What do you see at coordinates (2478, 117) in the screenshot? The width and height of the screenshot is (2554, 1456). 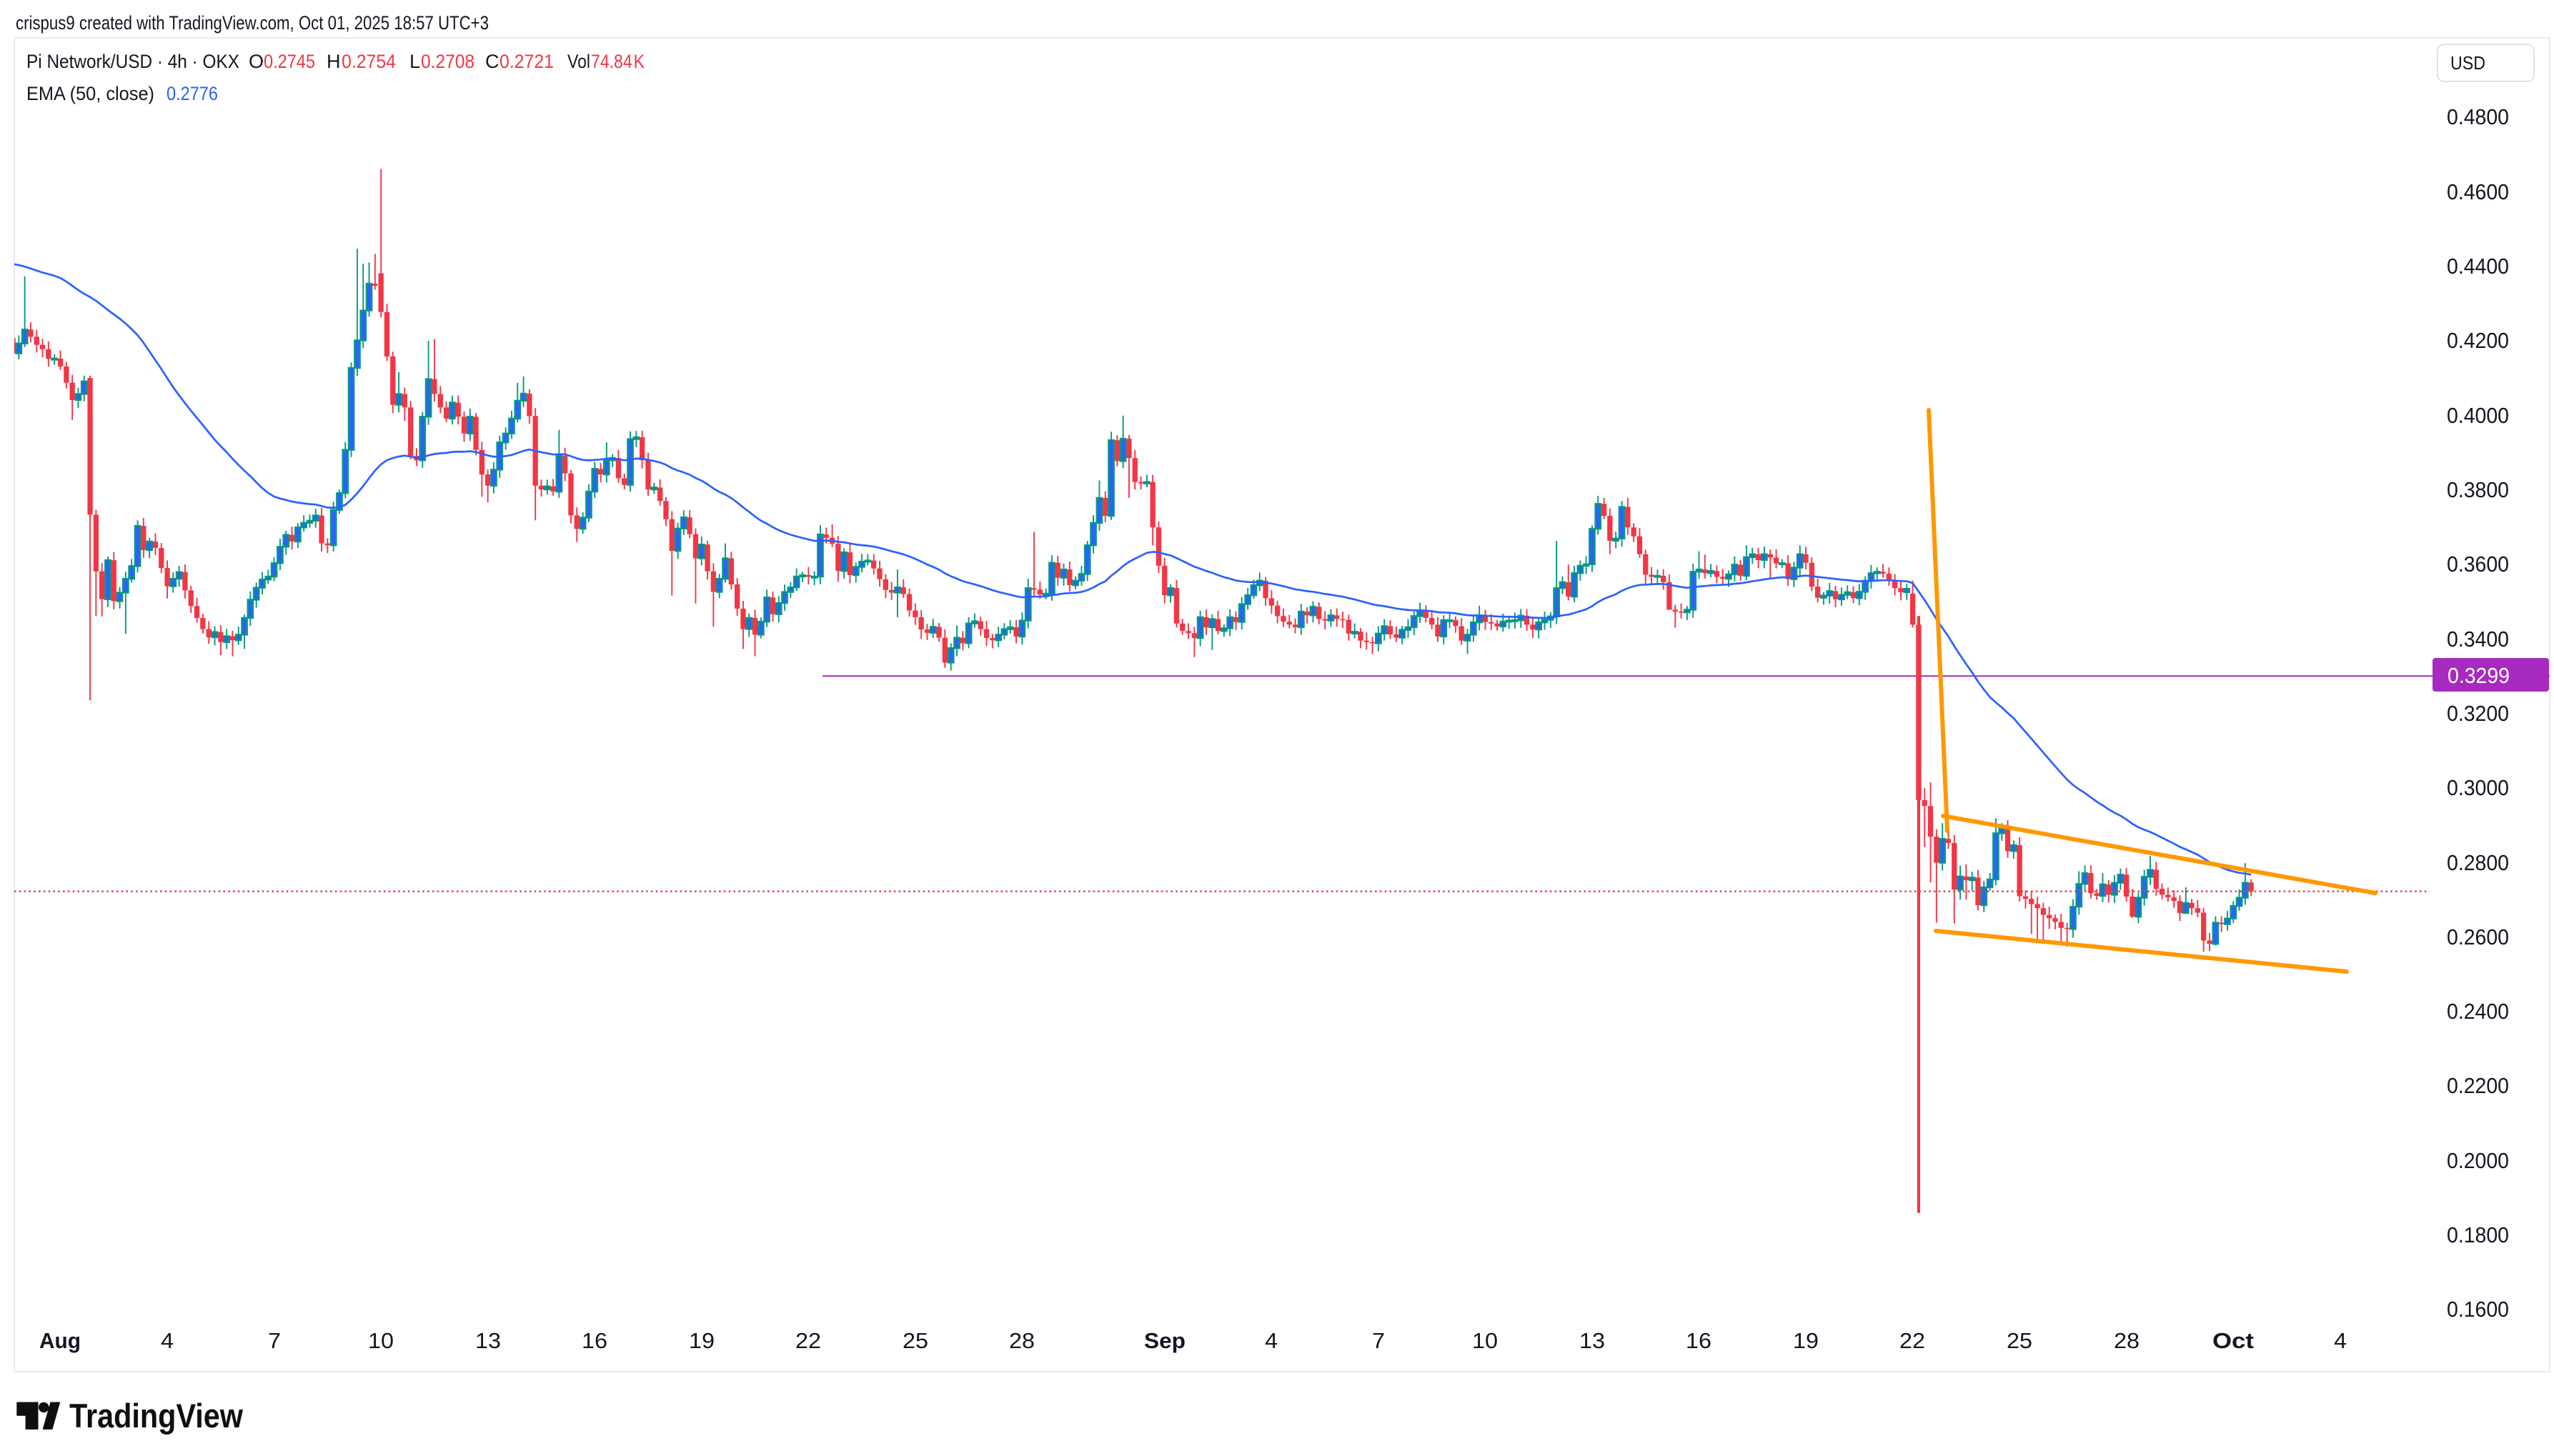 I see `svg-text: 0.4800` at bounding box center [2478, 117].